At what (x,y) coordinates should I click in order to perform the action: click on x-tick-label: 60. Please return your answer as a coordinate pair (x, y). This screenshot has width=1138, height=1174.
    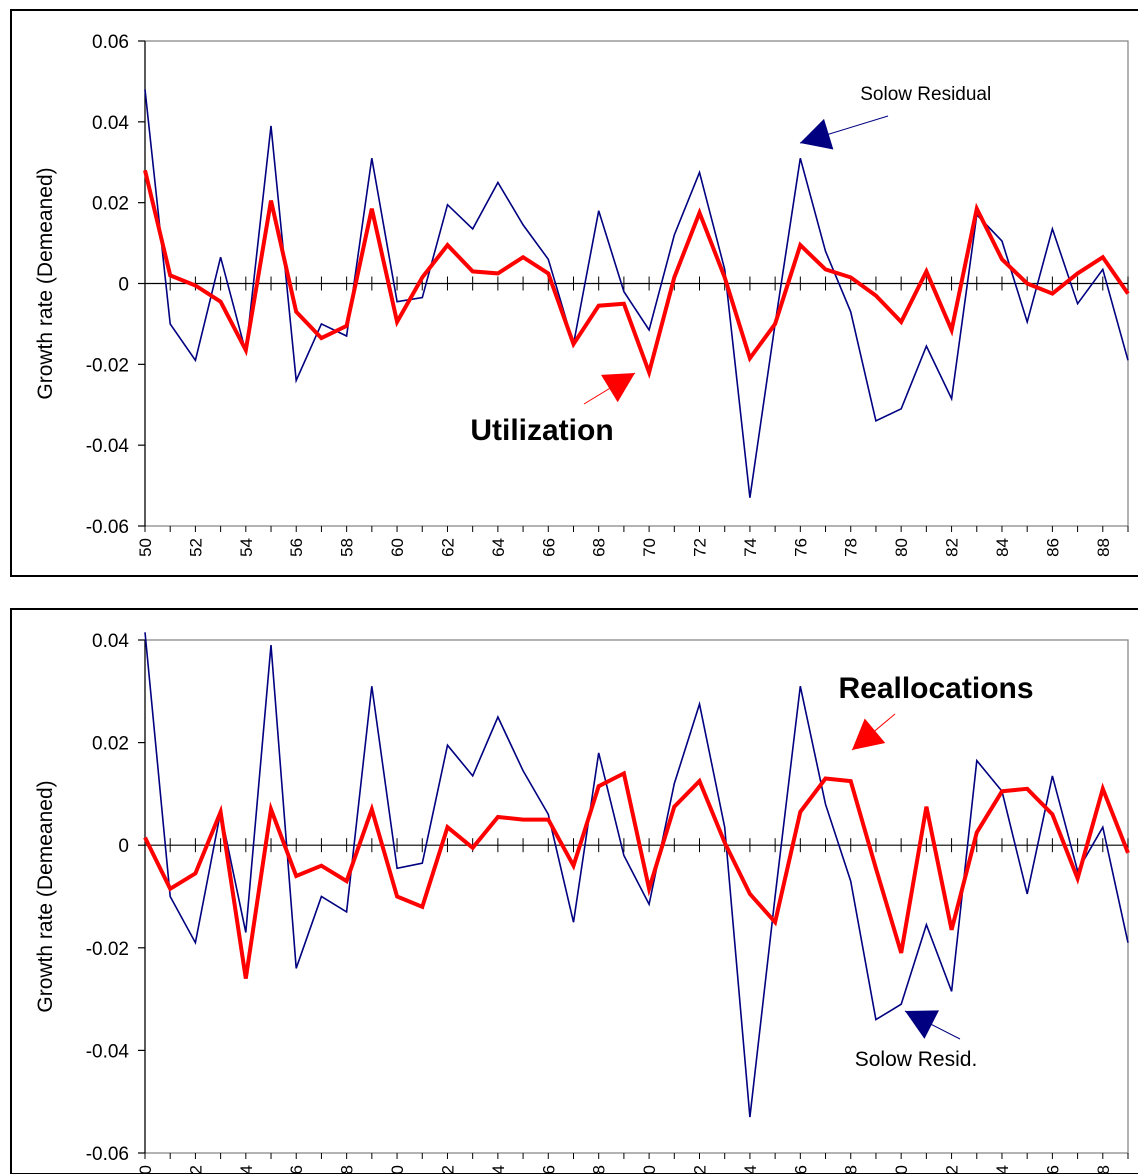
    Looking at the image, I should click on (397, 1169).